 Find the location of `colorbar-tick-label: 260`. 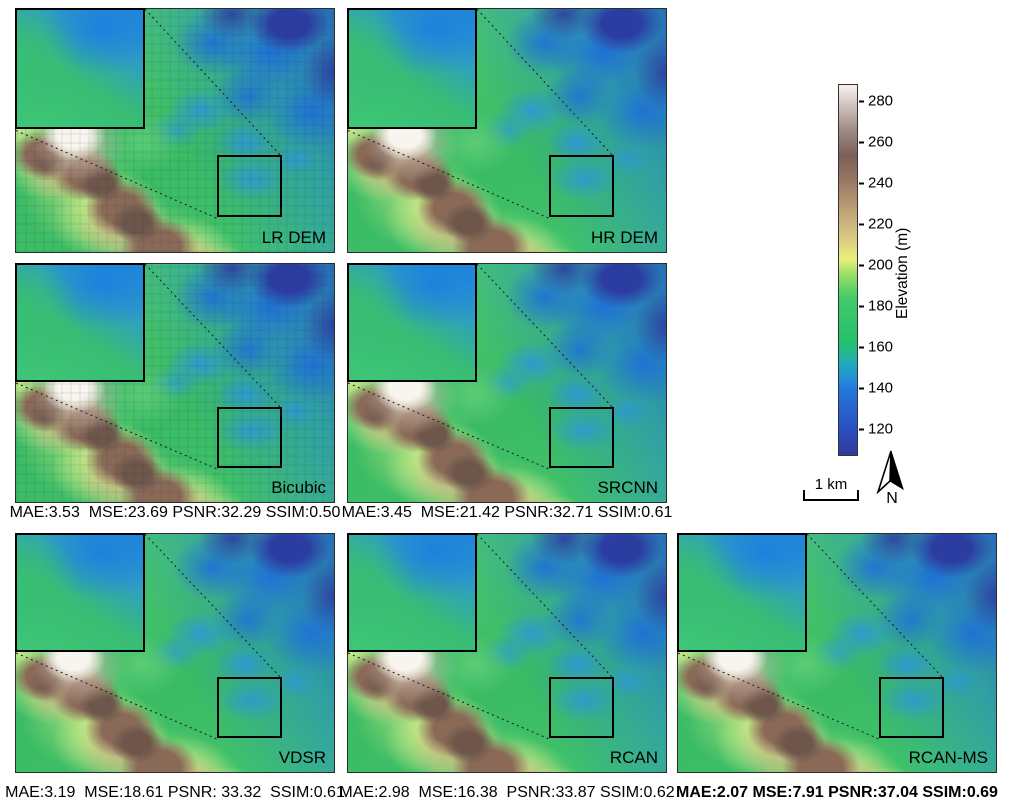

colorbar-tick-label: 260 is located at coordinates (881, 142).